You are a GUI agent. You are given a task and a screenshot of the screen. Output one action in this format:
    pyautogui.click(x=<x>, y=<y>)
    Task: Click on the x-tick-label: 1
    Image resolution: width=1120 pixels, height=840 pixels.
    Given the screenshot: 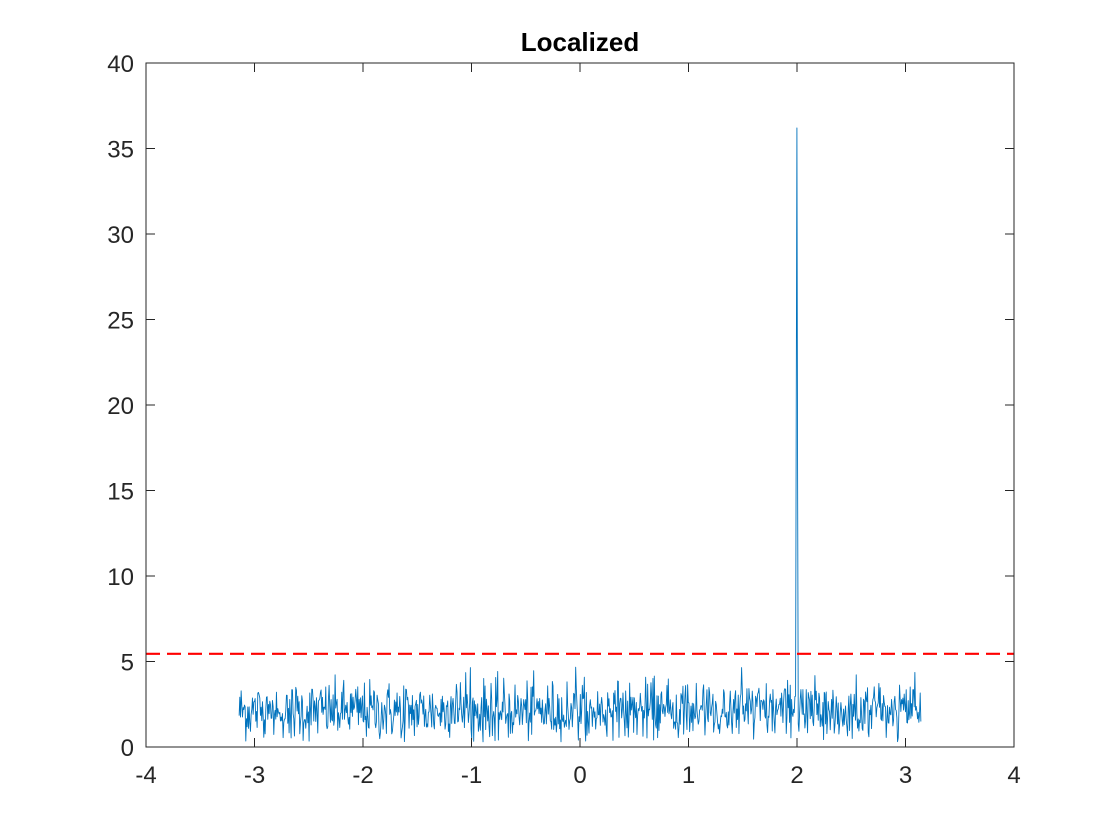 What is the action you would take?
    pyautogui.click(x=688, y=775)
    